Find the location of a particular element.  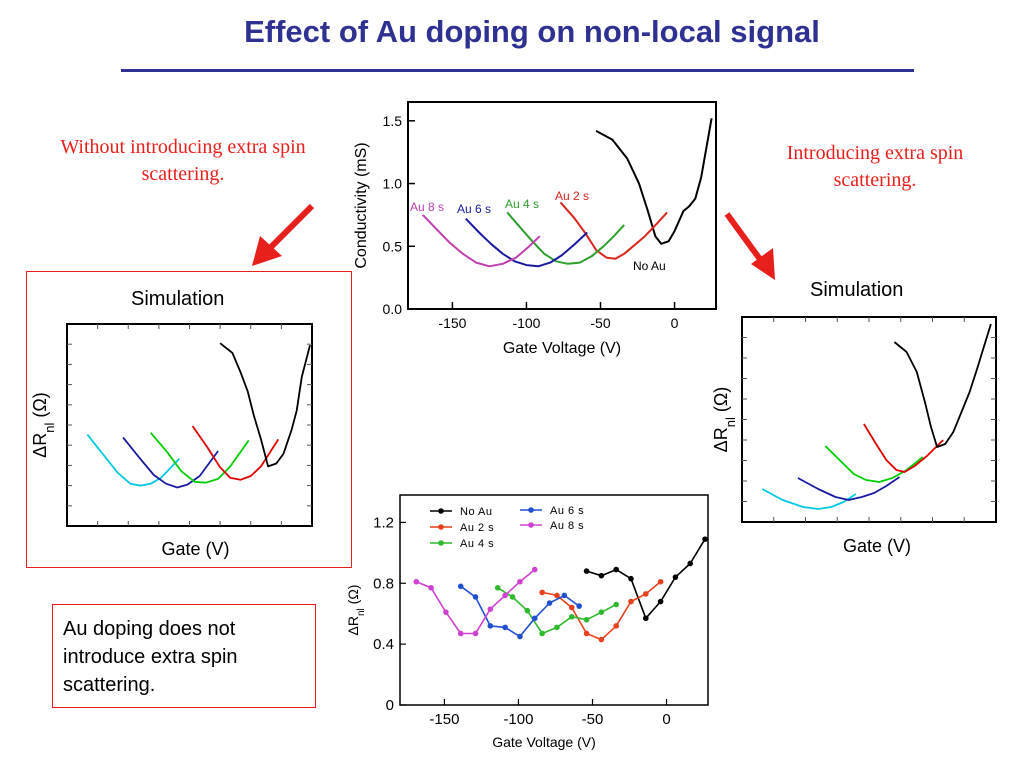

nl-plot-frame is located at coordinates (554, 600).